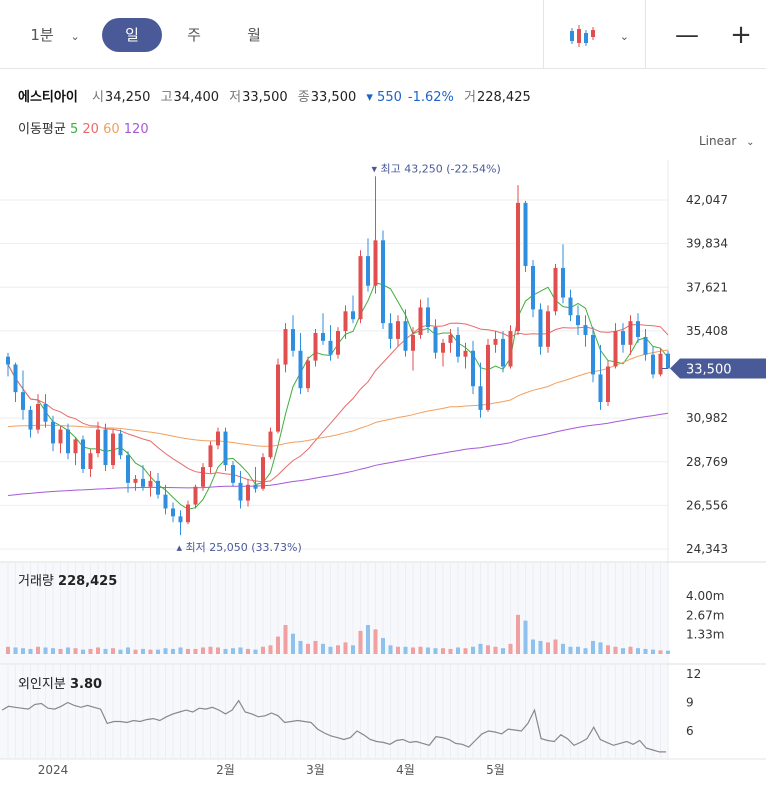 This screenshot has width=766, height=797. Describe the element at coordinates (709, 369) in the screenshot. I see `current-price-label: 33,500` at that location.